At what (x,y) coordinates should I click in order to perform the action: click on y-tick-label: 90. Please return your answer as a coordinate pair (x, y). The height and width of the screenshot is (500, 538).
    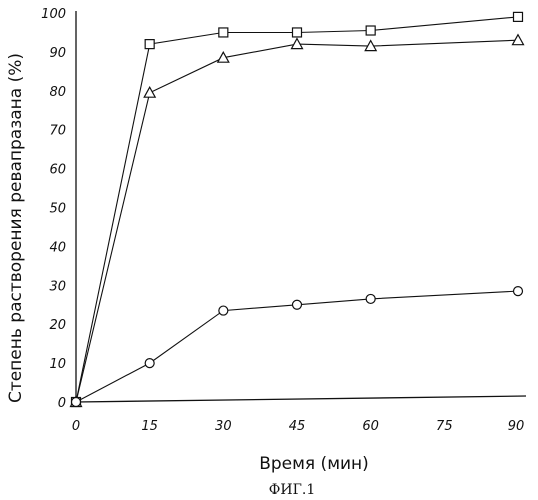
    Looking at the image, I should click on (57, 53).